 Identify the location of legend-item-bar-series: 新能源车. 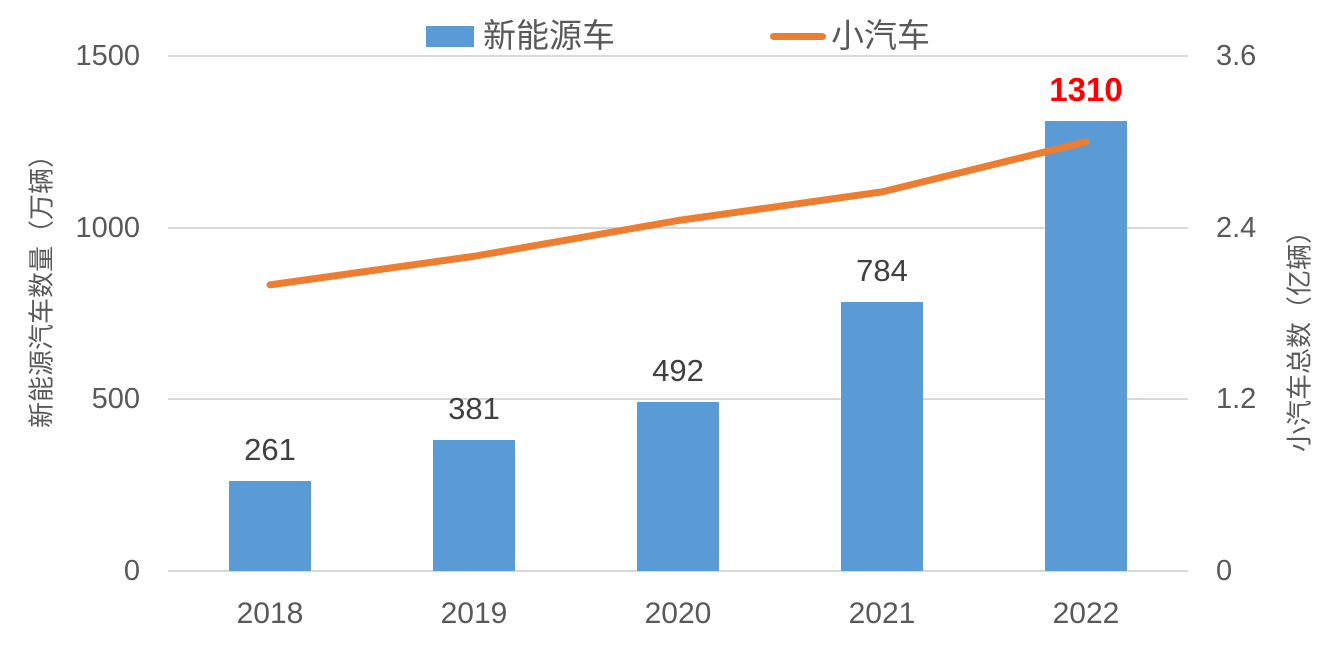
(520, 36).